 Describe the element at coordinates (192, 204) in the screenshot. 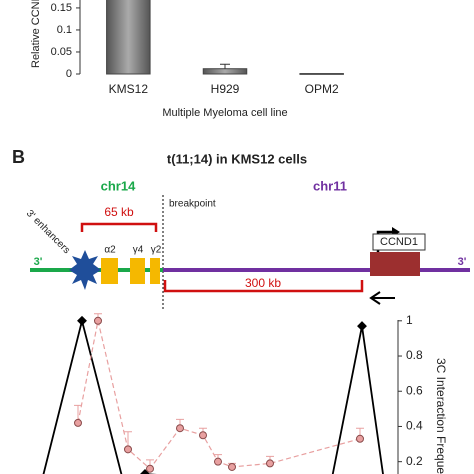

I see `breakpoint-label: breakpoint` at that location.